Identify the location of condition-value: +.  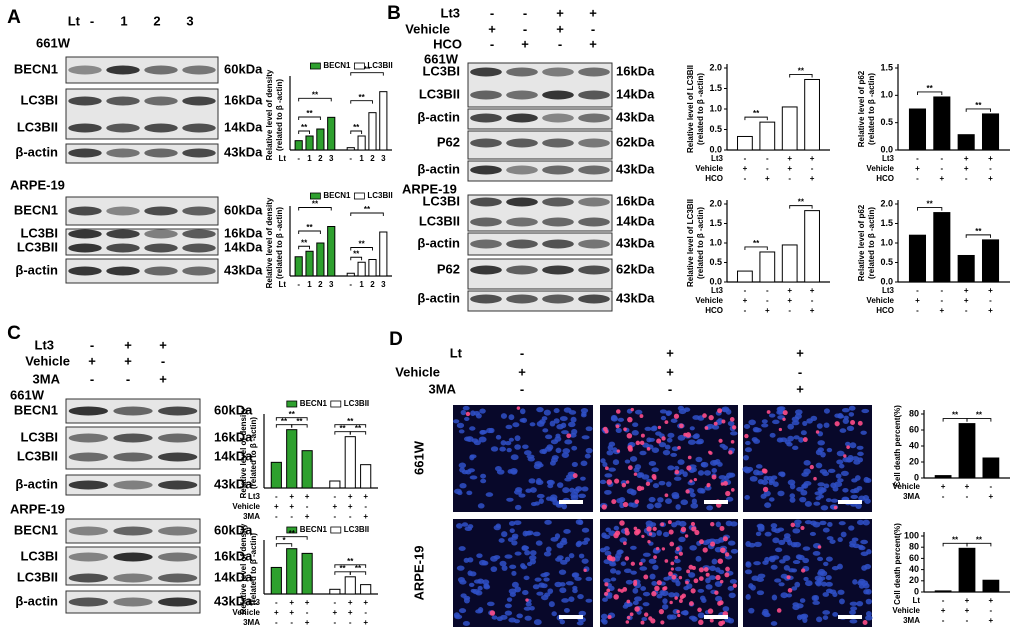
(670, 352).